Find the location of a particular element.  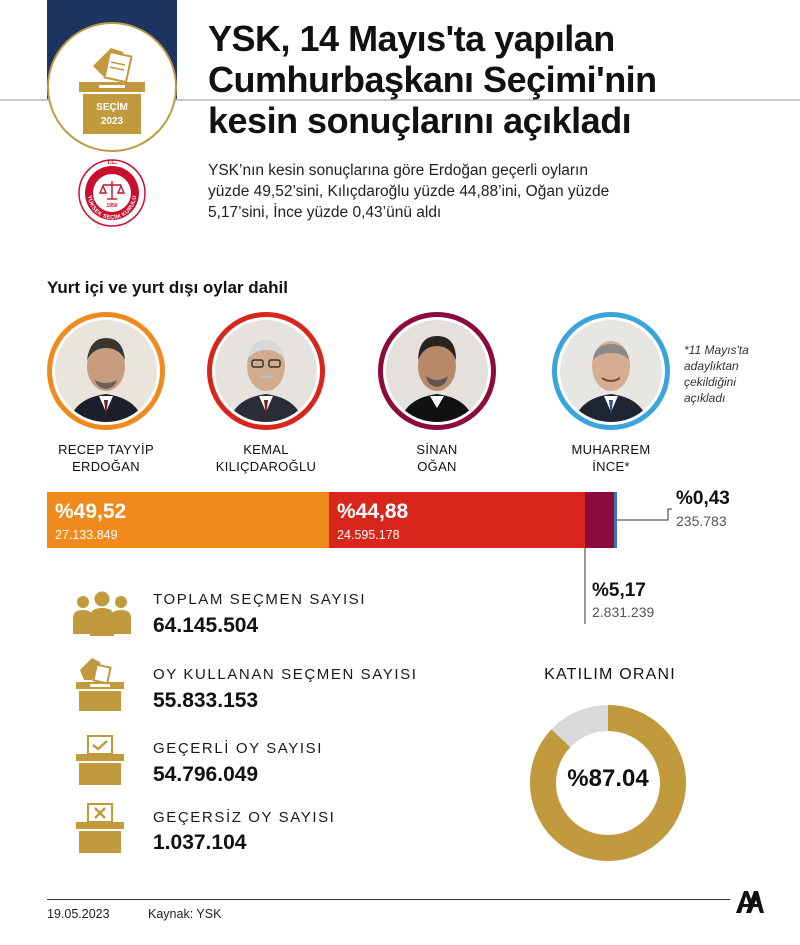

turnout-donut is located at coordinates (608, 783).